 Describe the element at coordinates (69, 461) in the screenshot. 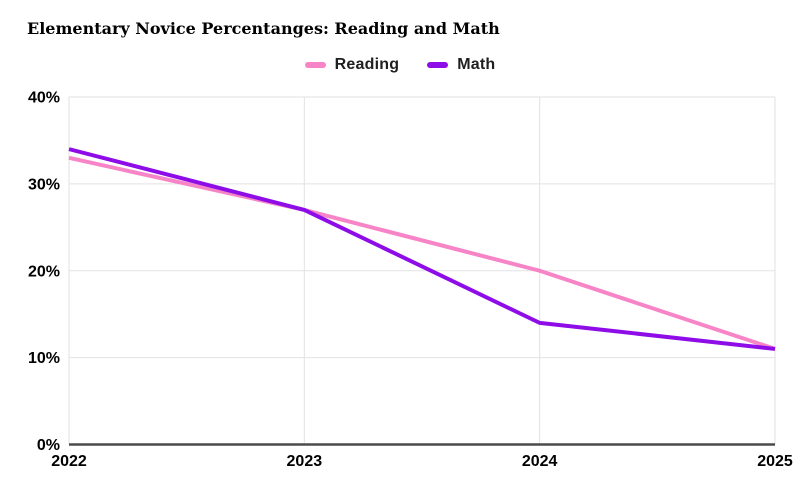

I see `x-tick-label: 2022` at that location.